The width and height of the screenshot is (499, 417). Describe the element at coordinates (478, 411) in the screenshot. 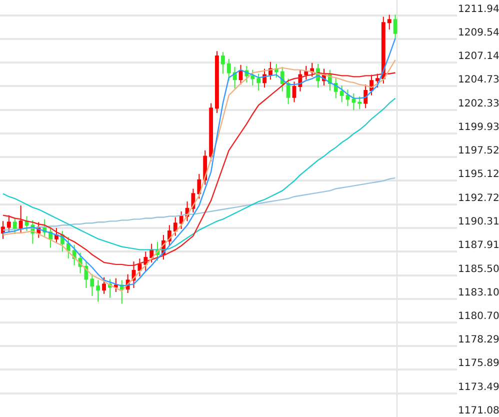

I see `y-tick-label: 1171.08` at that location.